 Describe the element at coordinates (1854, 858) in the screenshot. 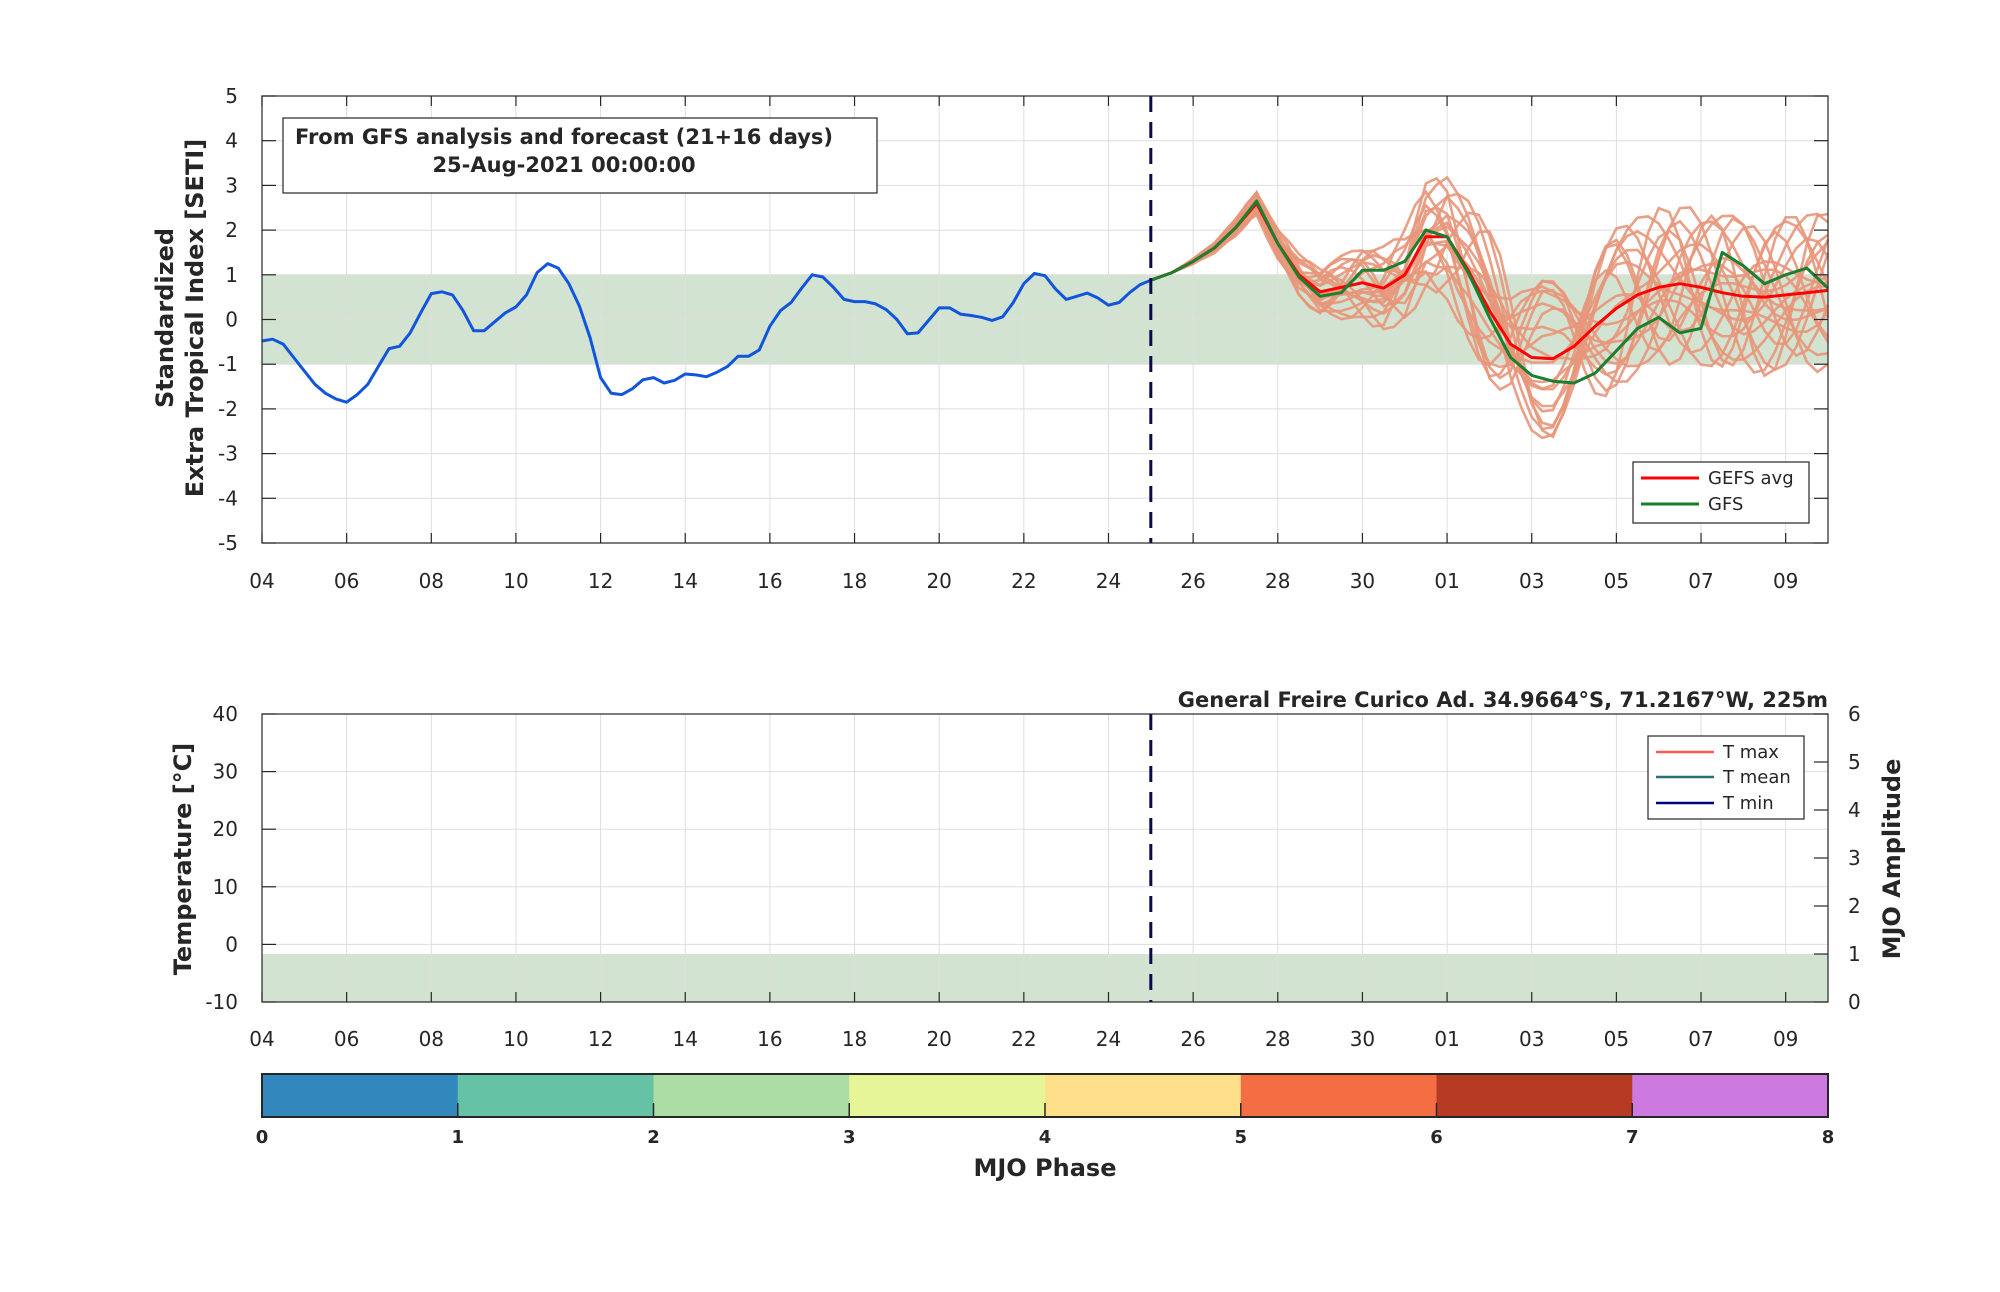

I see `y-tick-labels-right: 0 1 2 3 4 5 6` at that location.